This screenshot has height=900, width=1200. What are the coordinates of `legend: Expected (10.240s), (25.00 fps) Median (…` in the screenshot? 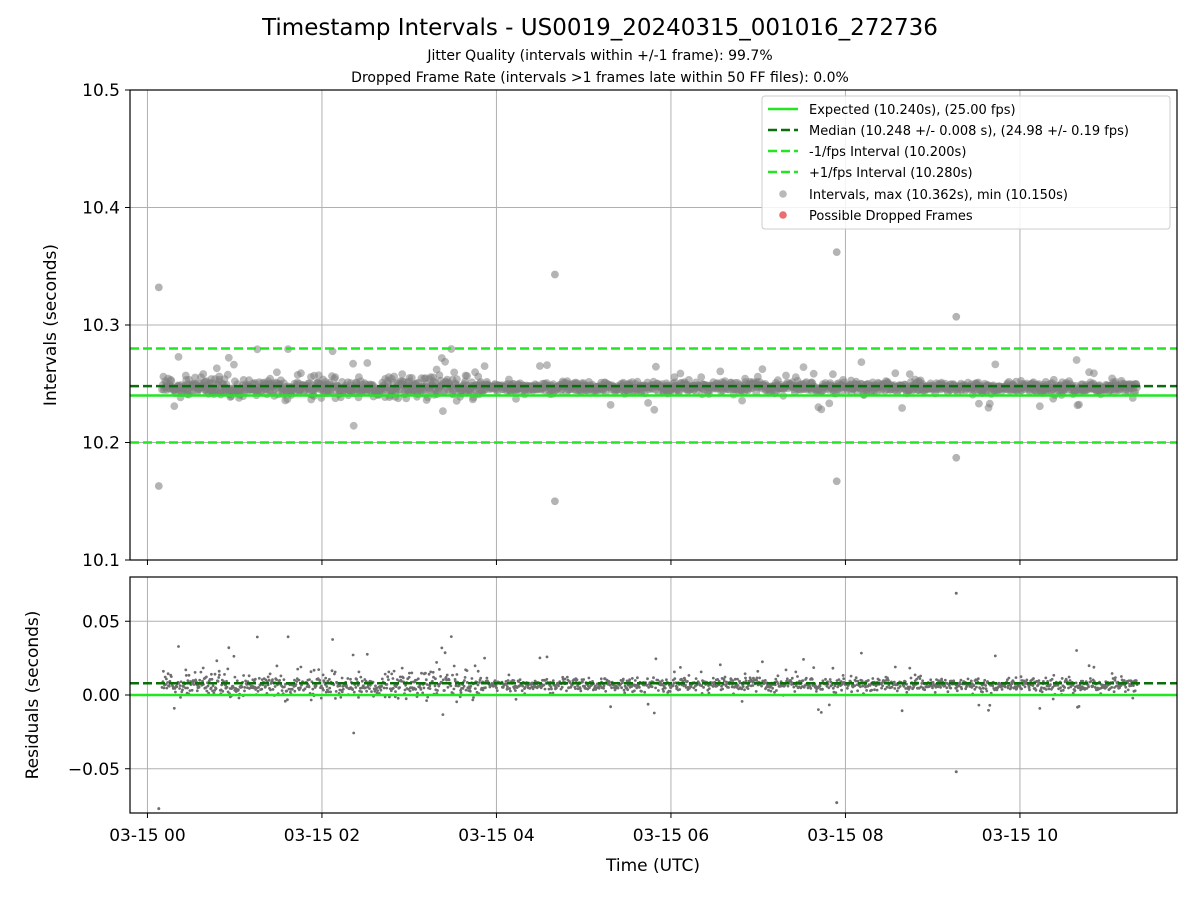 It's located at (966, 162).